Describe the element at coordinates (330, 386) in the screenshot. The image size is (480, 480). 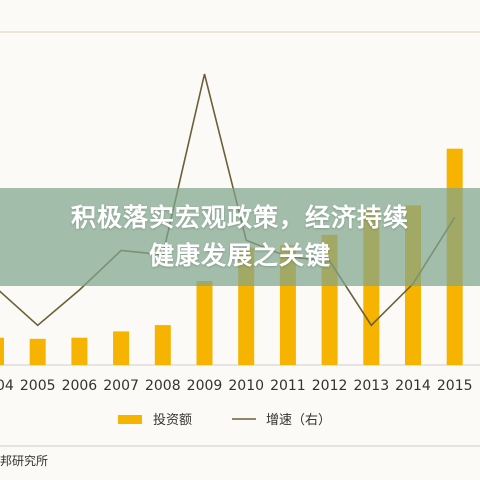
I see `x-tick-2012: 2012` at that location.